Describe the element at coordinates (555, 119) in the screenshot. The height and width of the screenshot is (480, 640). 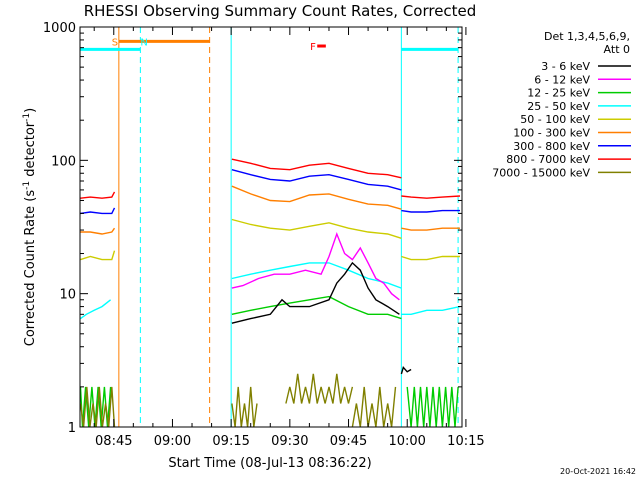
I see `legend-entry-label: 50 - 100 keV` at that location.